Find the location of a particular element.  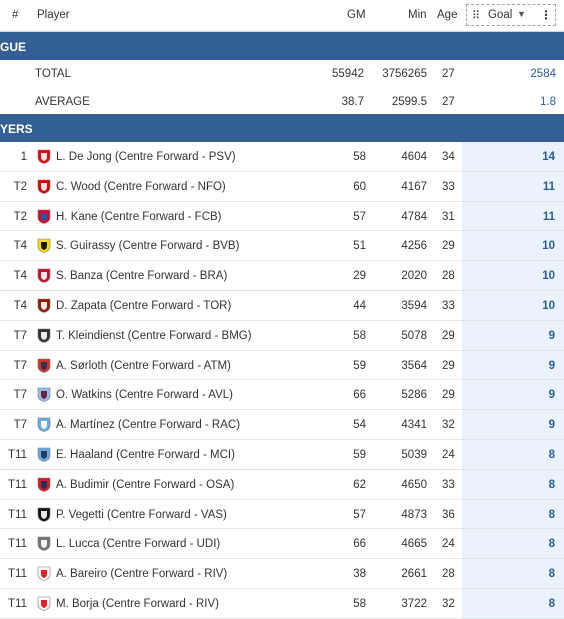

player-name-link: P. Vegetti (Centre Forward - VAS) is located at coordinates (141, 514).